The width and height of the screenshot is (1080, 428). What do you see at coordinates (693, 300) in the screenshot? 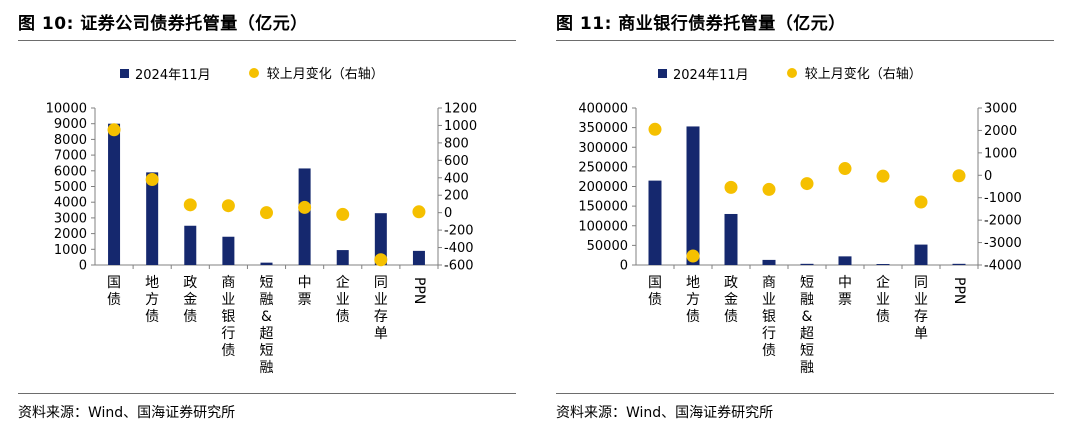
I see `category-label: 地方债` at bounding box center [693, 300].